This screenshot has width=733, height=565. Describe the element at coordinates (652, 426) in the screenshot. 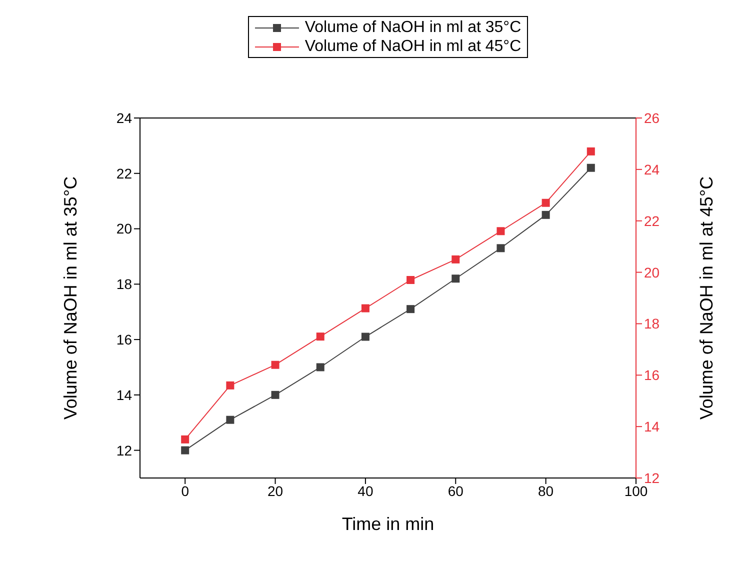

I see `y2-tick-label: 14` at that location.